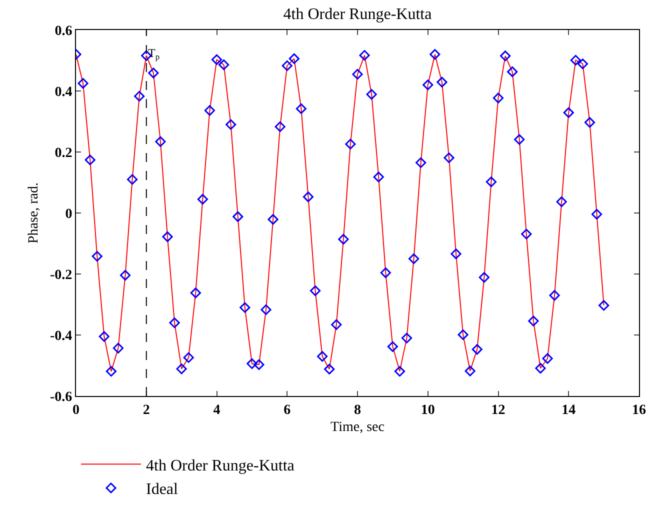 The width and height of the screenshot is (658, 517). Describe the element at coordinates (357, 14) in the screenshot. I see `chart-title: 4th Order Runge-Kutta` at that location.